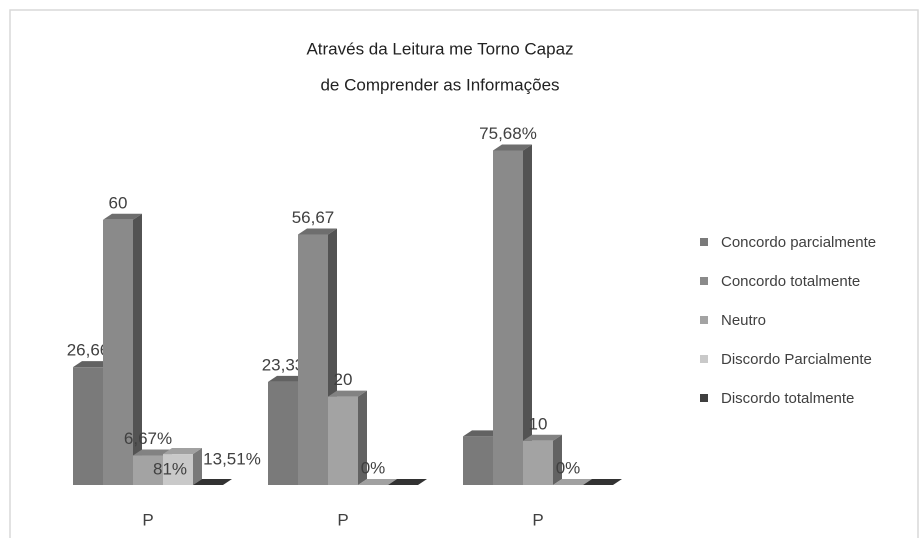 The image size is (922, 538). Describe the element at coordinates (439, 84) in the screenshot. I see `chart-title: de Comprender as Informações` at that location.